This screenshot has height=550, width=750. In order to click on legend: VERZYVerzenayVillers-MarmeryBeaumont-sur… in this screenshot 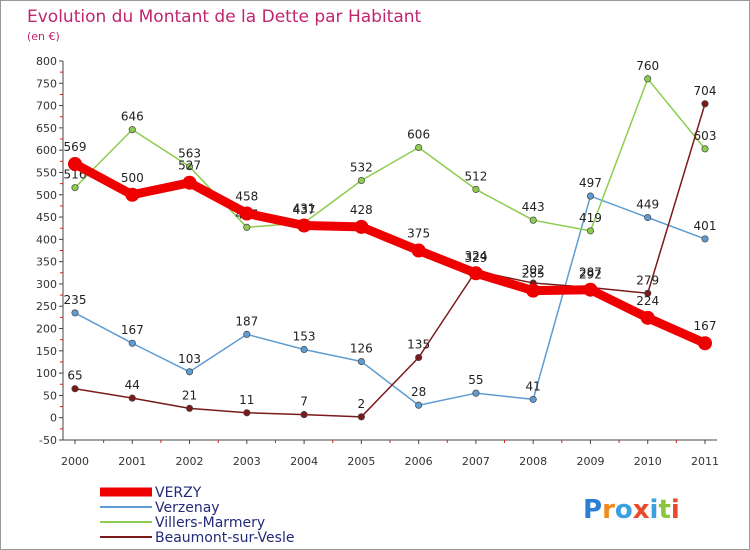, I will do `click(197, 515)`.